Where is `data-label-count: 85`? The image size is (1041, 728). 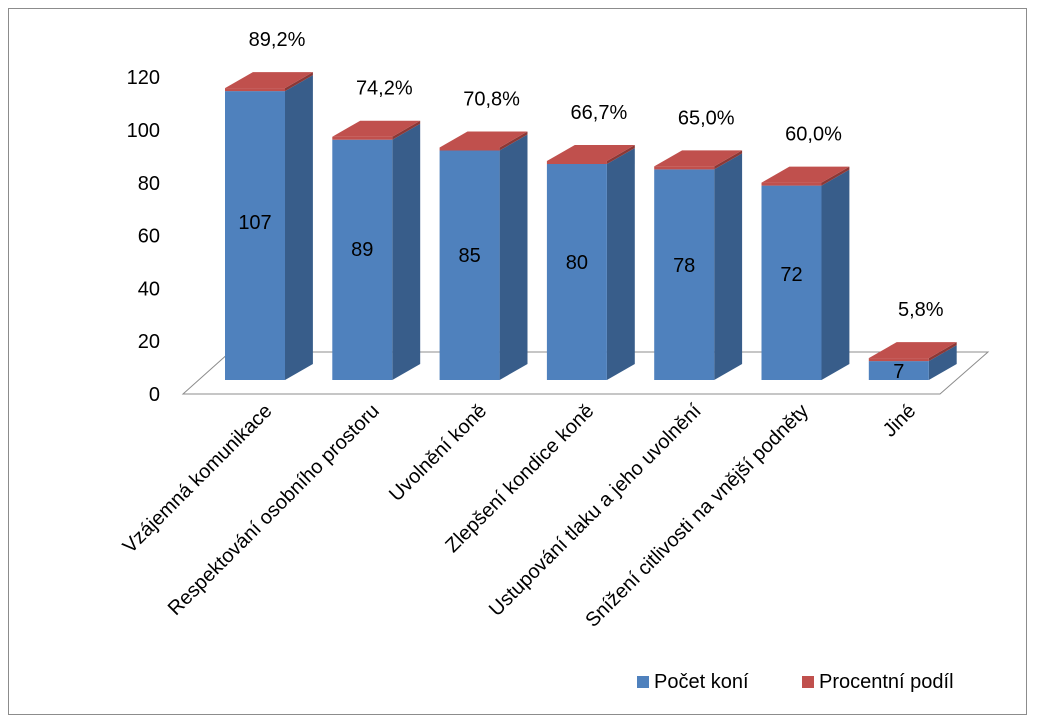 data-label-count: 85 is located at coordinates (469, 256).